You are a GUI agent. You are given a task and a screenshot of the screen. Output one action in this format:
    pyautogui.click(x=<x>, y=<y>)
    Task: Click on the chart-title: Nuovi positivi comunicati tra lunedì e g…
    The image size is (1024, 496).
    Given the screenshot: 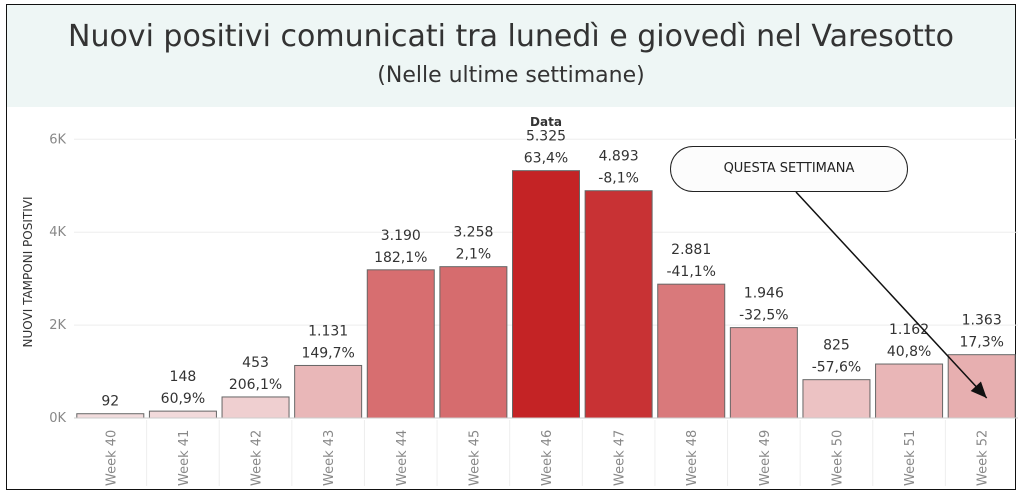 What is the action you would take?
    pyautogui.click(x=511, y=36)
    